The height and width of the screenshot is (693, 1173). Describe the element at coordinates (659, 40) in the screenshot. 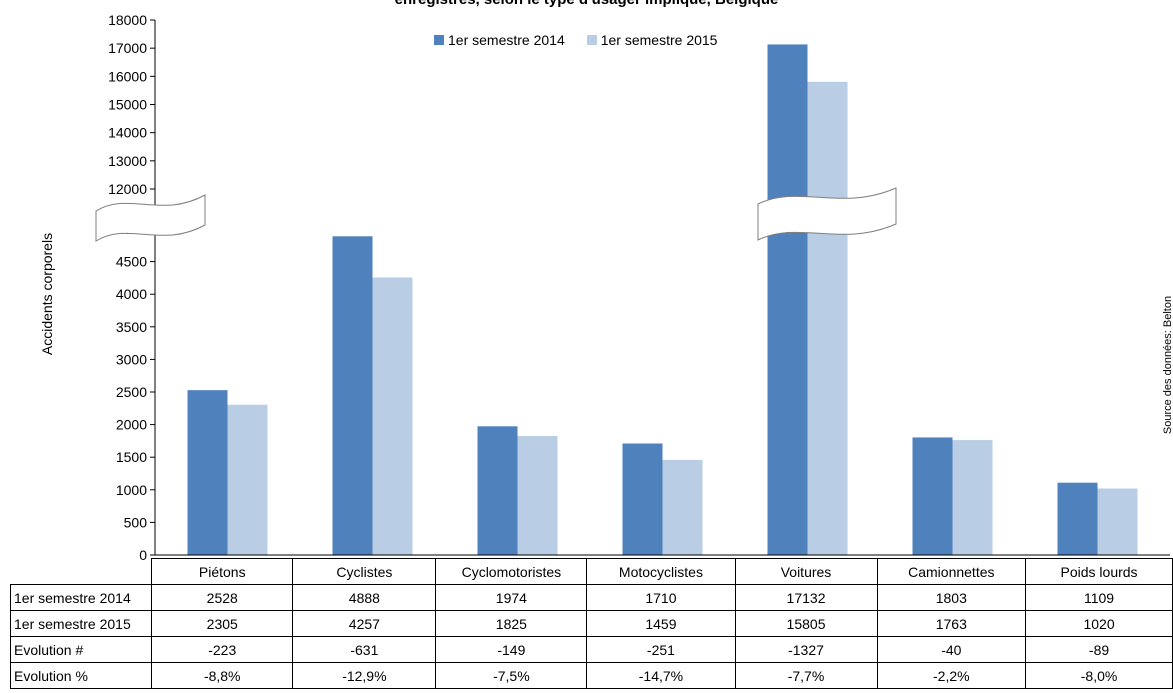

I see `legend-label-2015: 1er semestre 2015` at that location.